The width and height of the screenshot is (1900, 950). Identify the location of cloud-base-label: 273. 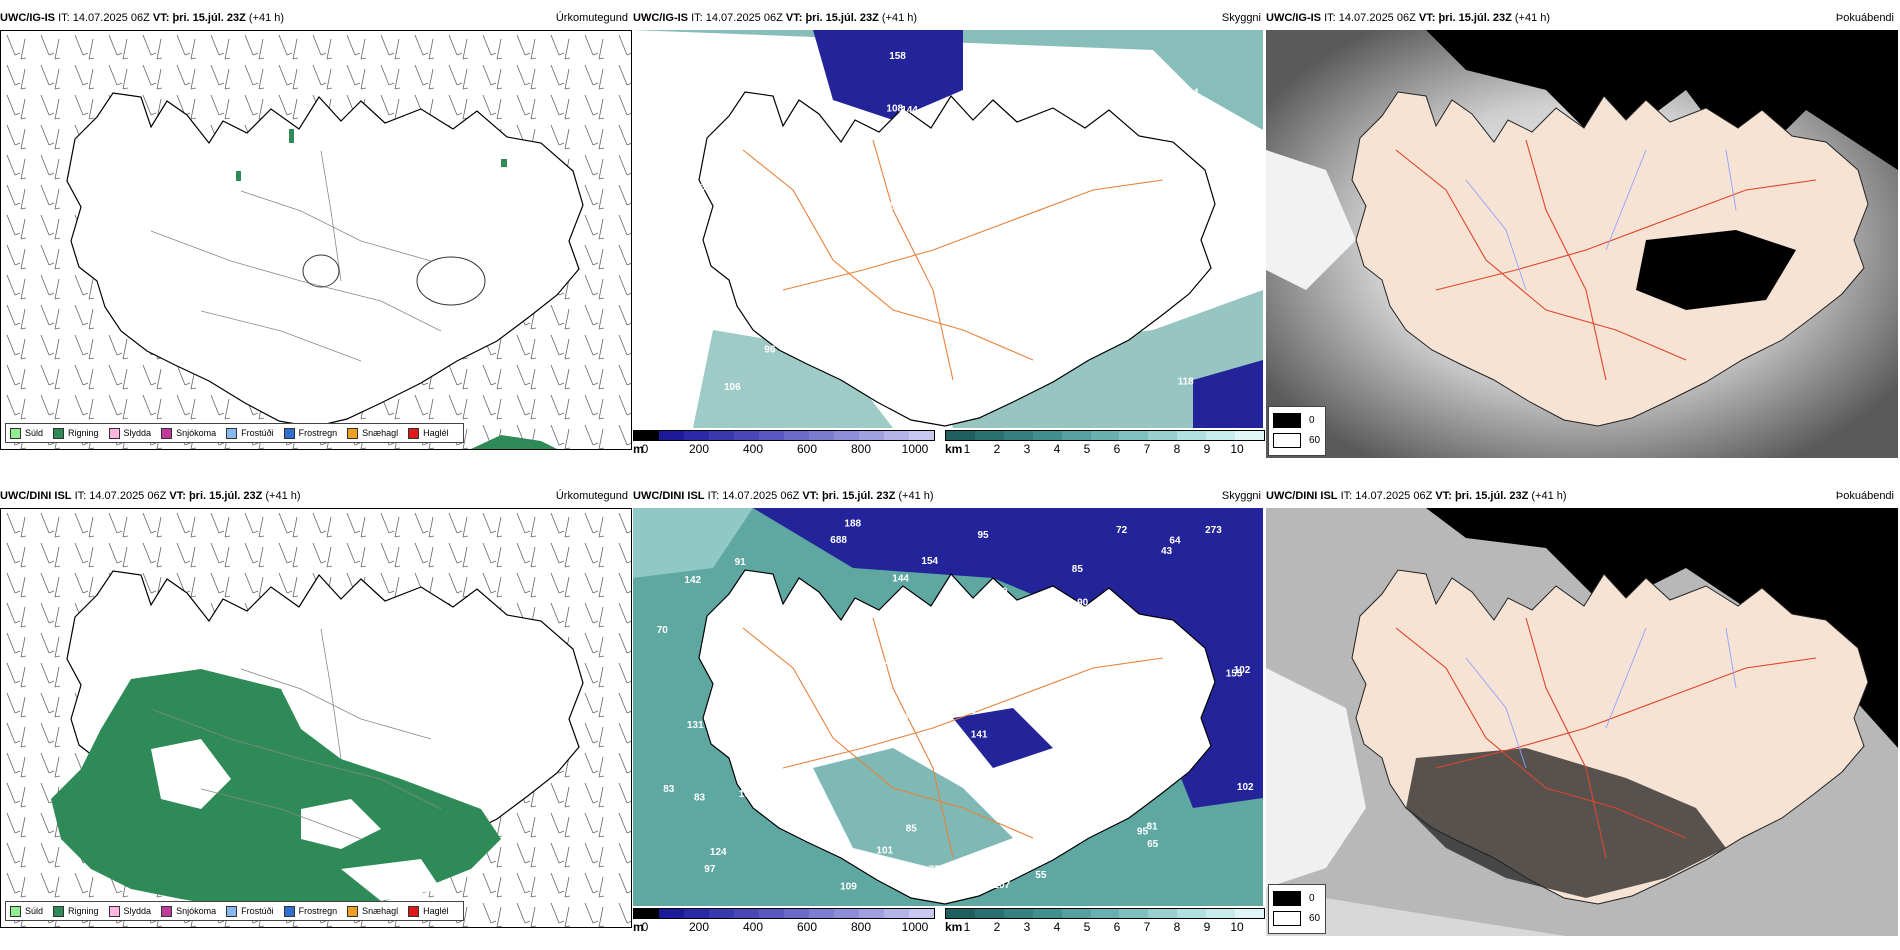
(1213, 530).